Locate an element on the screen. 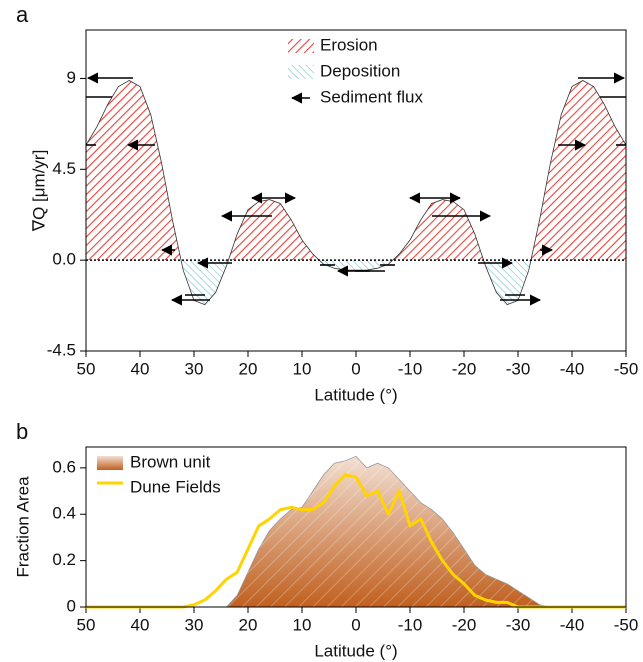 The height and width of the screenshot is (662, 643). y-tick-label: -4.5 is located at coordinates (61, 349).